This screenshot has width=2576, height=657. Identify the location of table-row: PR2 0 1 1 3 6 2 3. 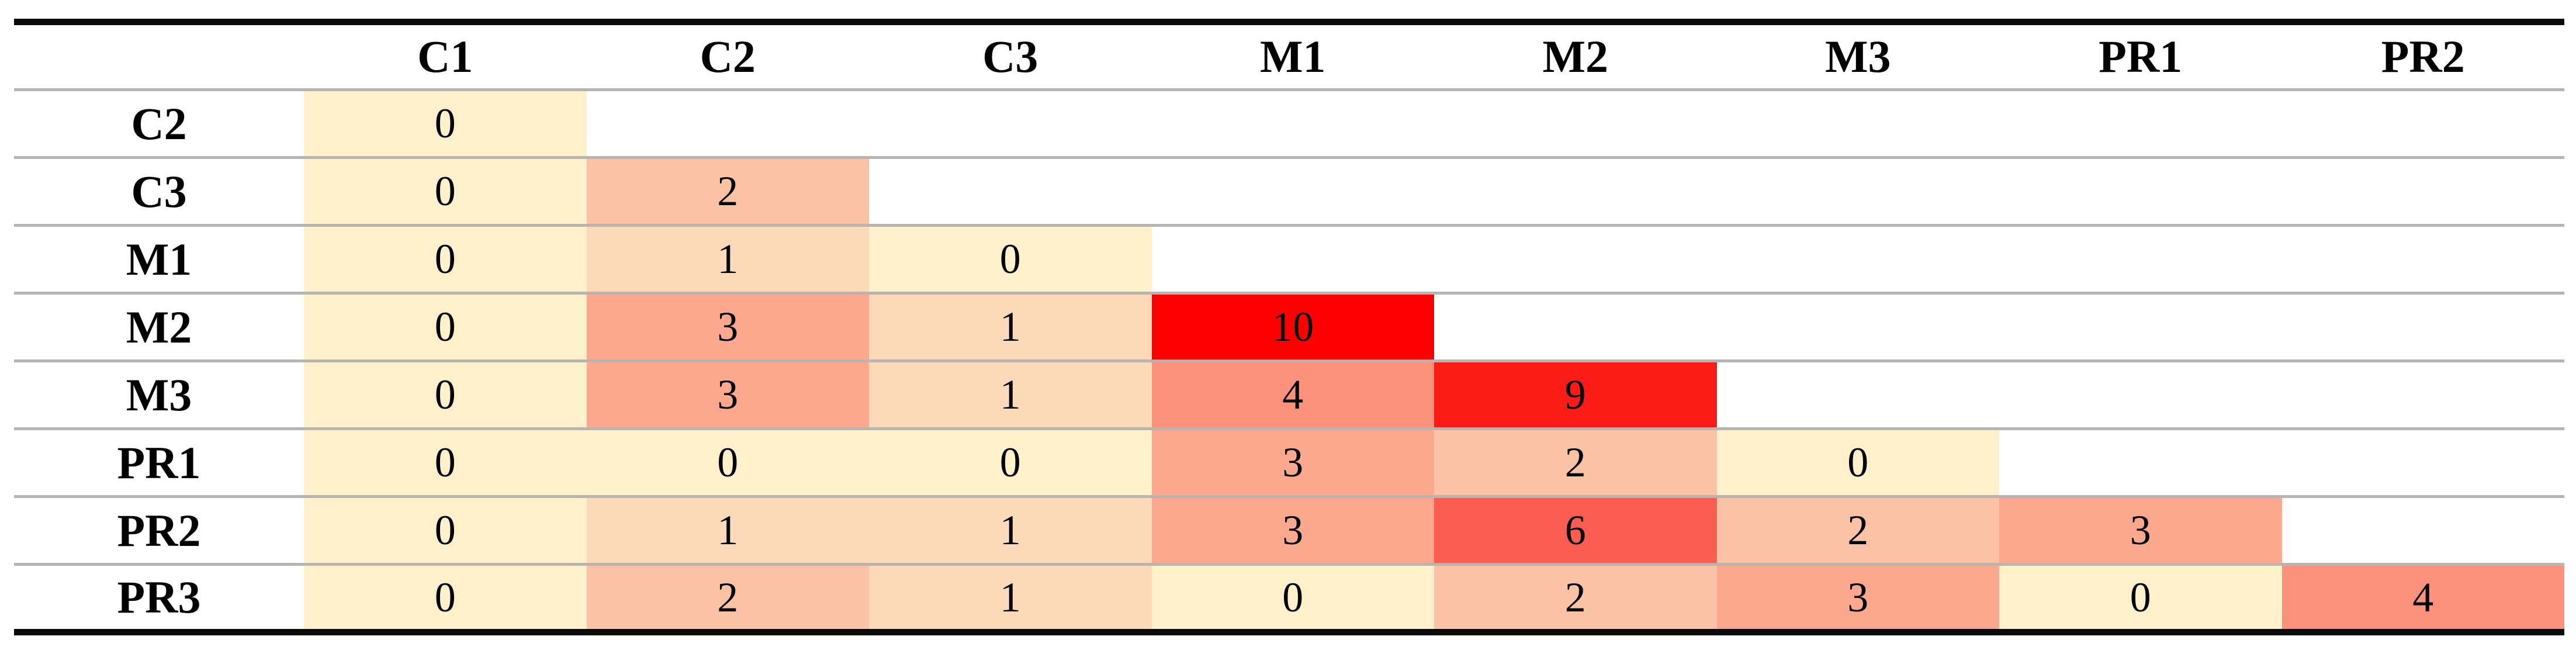
(1289, 530).